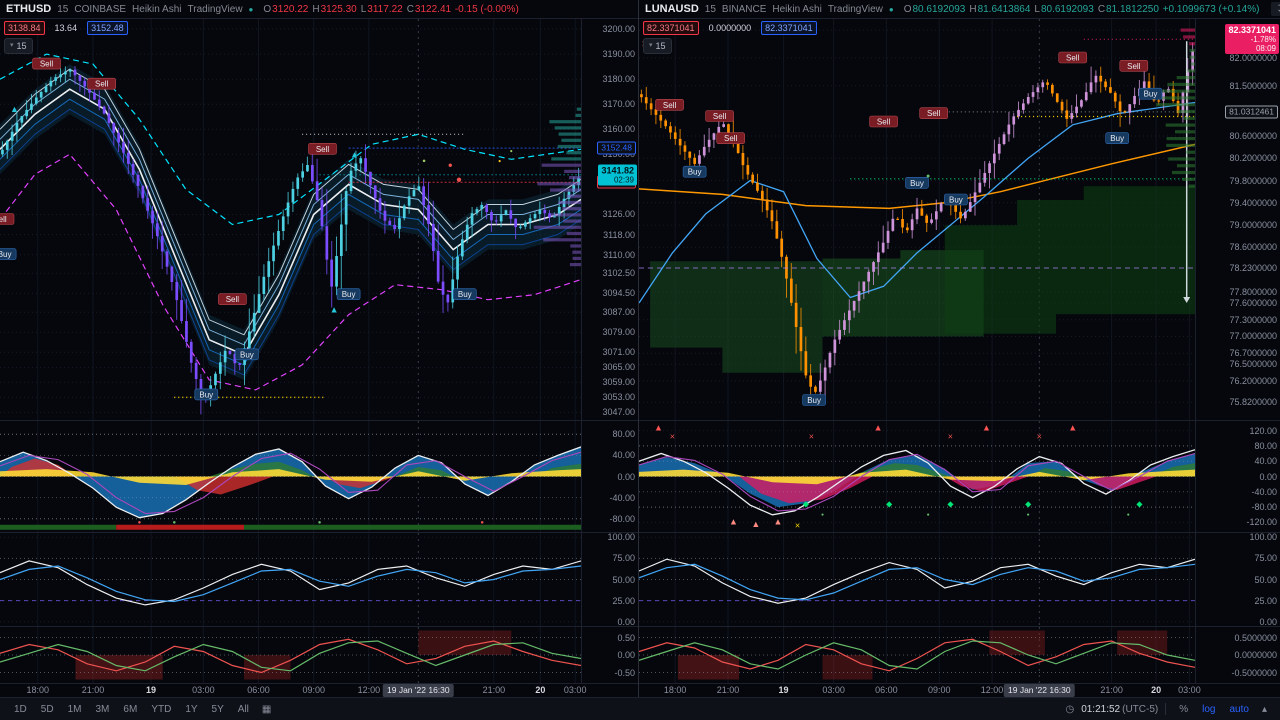 This screenshot has width=1280, height=720. Describe the element at coordinates (623, 558) in the screenshot. I see `price-axis-label: 75.00` at that location.